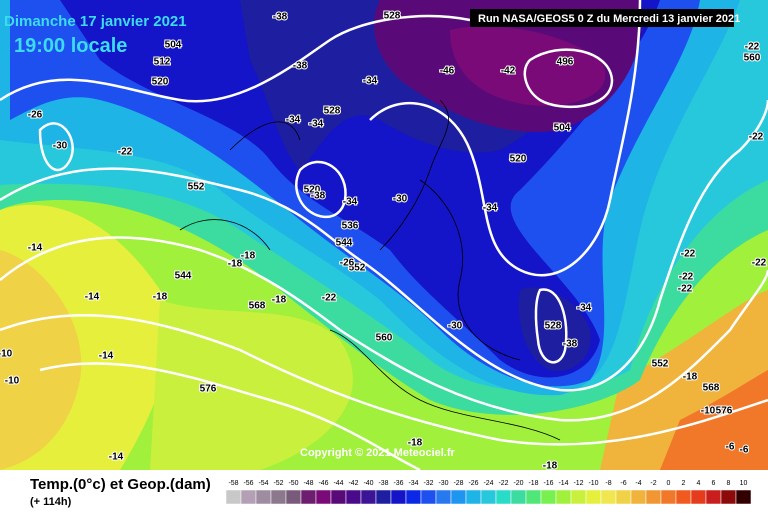  What do you see at coordinates (353, 483) in the screenshot?
I see `colorbar-label: -42` at bounding box center [353, 483].